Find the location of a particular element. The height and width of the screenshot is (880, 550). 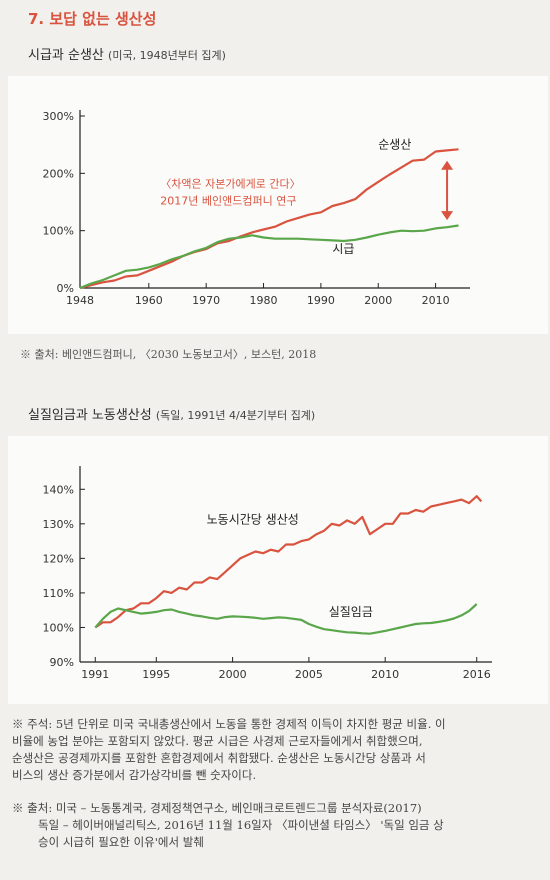

chart2-subtitle: (독일, 1991년 4/4분기부터 집계) is located at coordinates (235, 415).